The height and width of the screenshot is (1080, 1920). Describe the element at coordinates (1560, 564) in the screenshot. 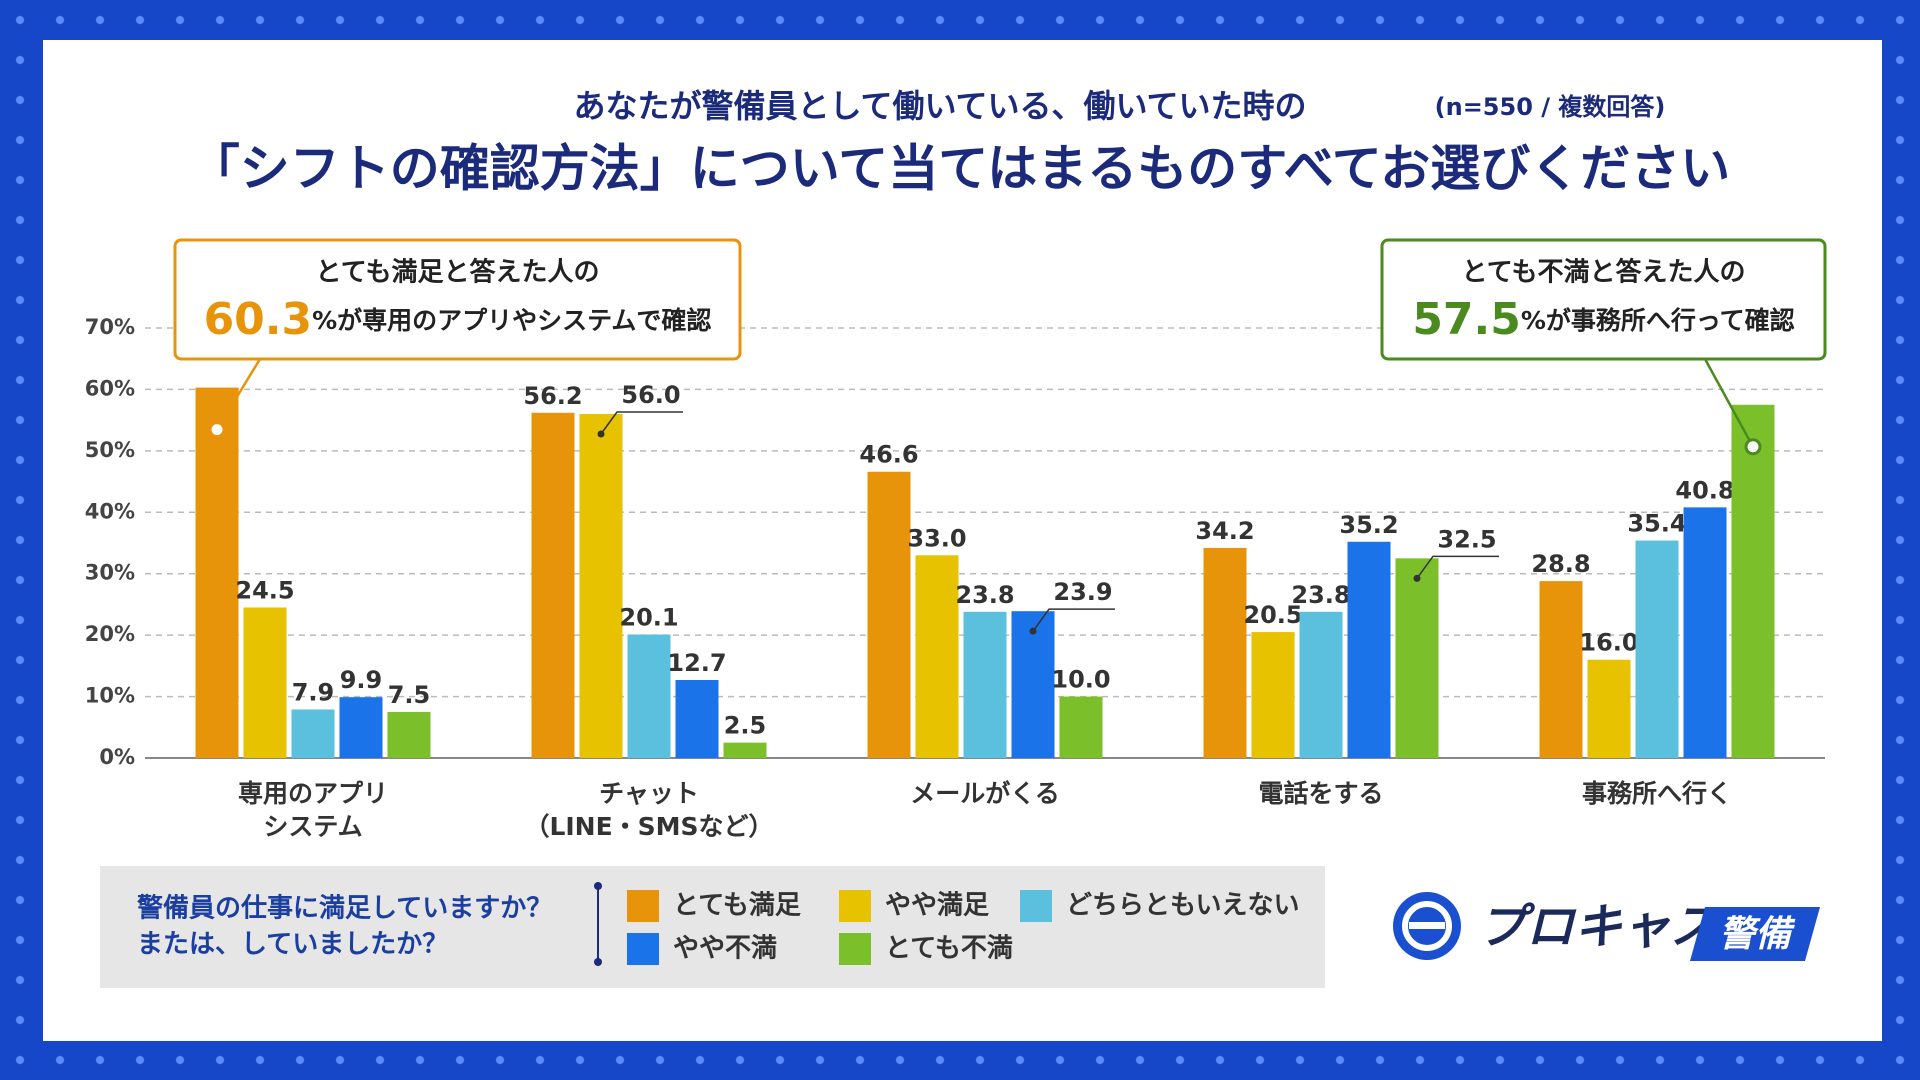

I see `value-label: 28.8` at that location.